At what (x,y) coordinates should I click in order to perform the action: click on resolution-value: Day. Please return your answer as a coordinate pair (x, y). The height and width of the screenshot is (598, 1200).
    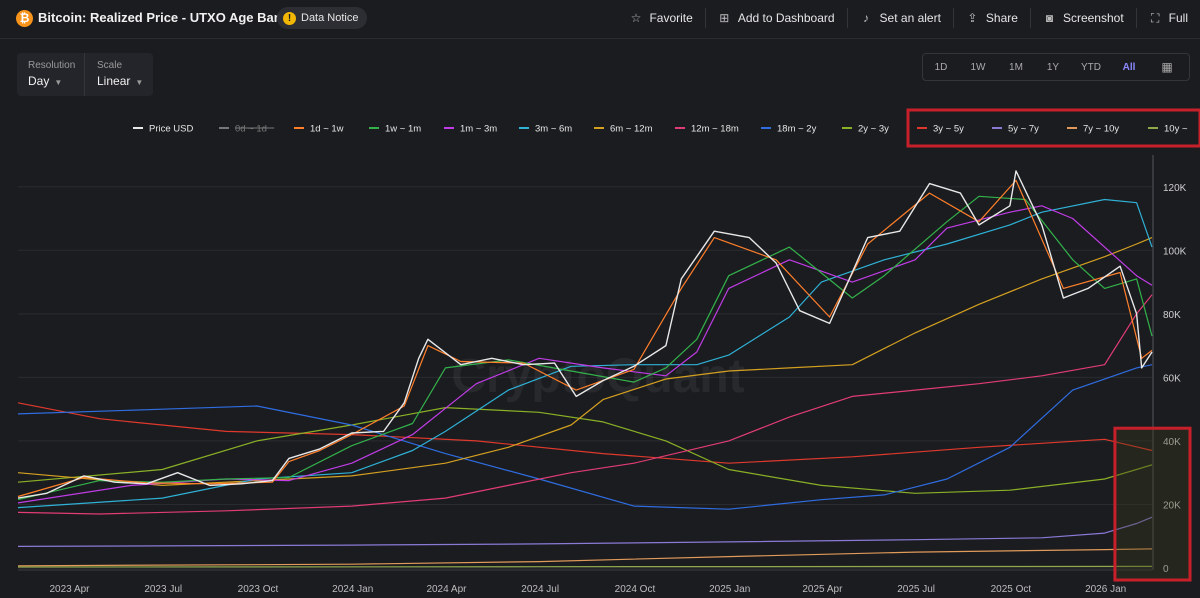
    Looking at the image, I should click on (39, 81).